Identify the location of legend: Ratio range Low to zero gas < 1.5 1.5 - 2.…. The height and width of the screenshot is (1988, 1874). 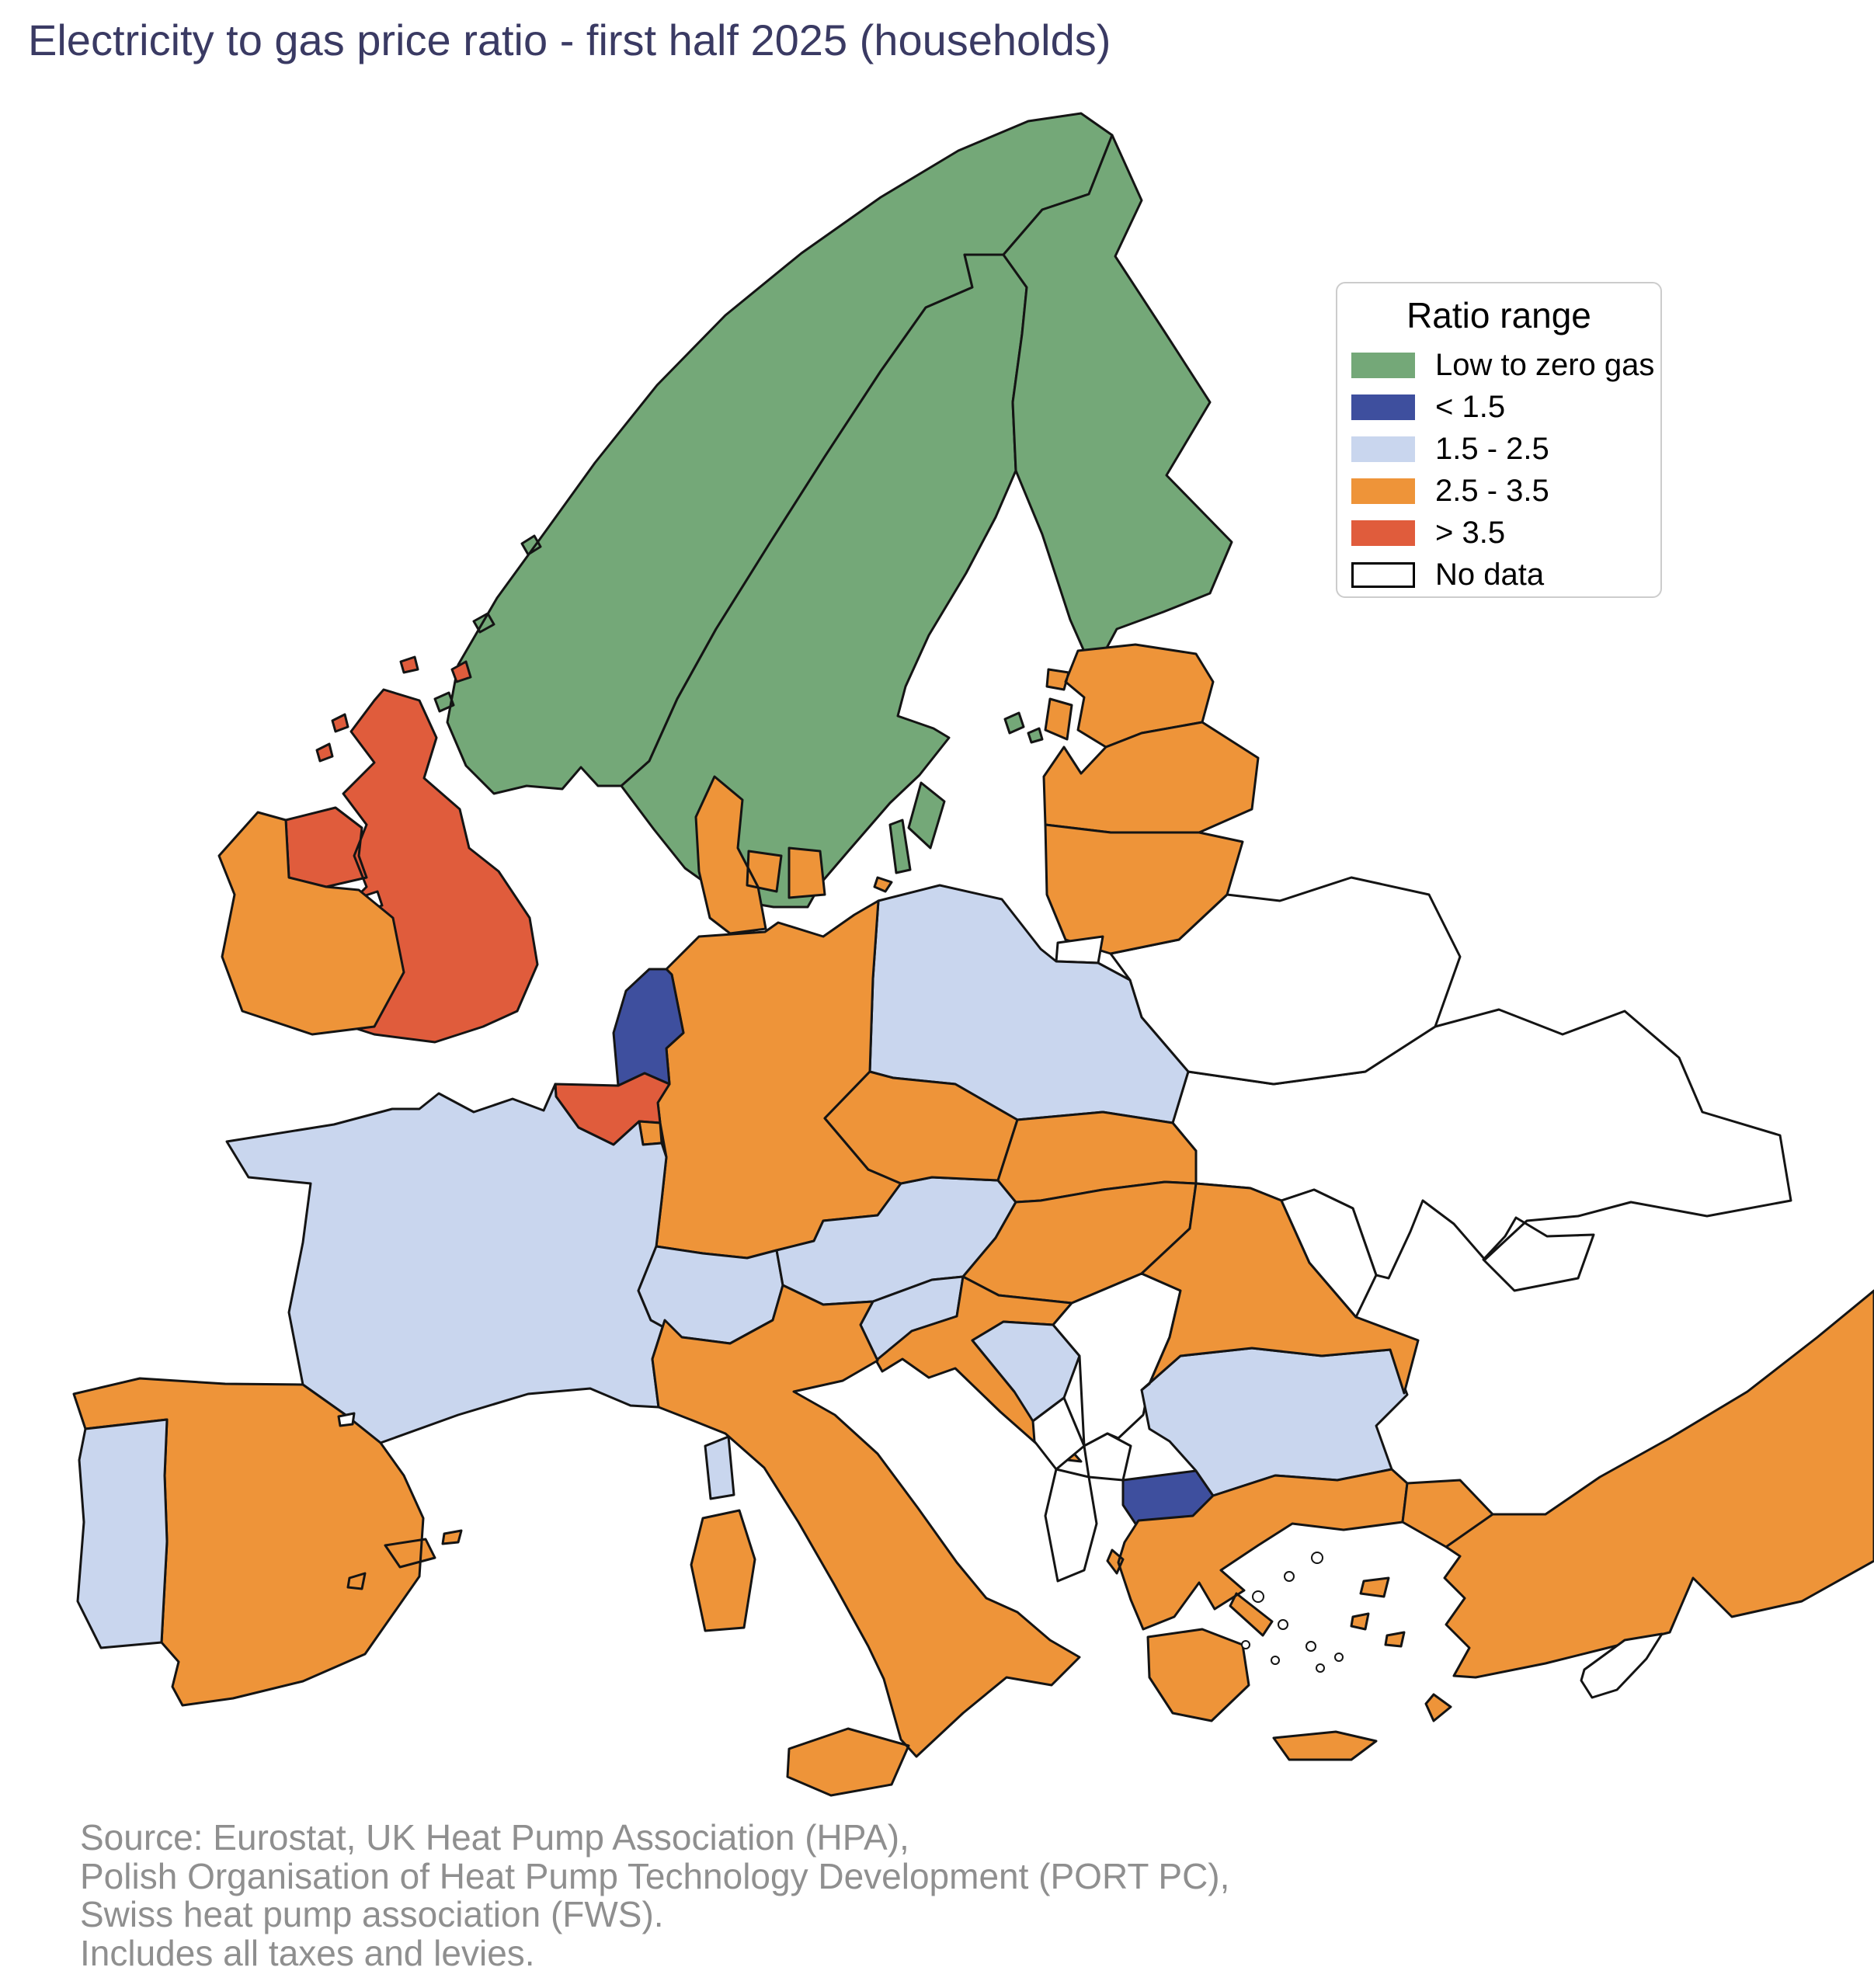
(1499, 440).